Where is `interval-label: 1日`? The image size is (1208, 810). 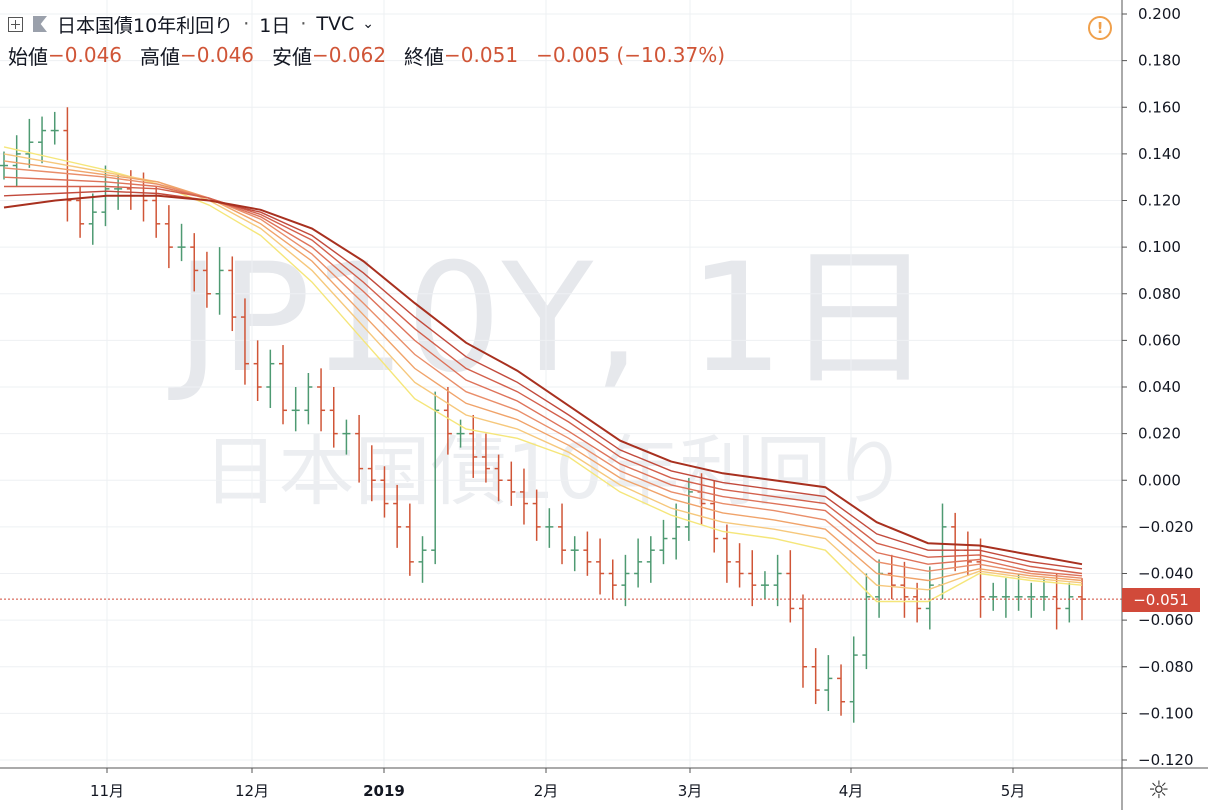 interval-label: 1日 is located at coordinates (275, 25).